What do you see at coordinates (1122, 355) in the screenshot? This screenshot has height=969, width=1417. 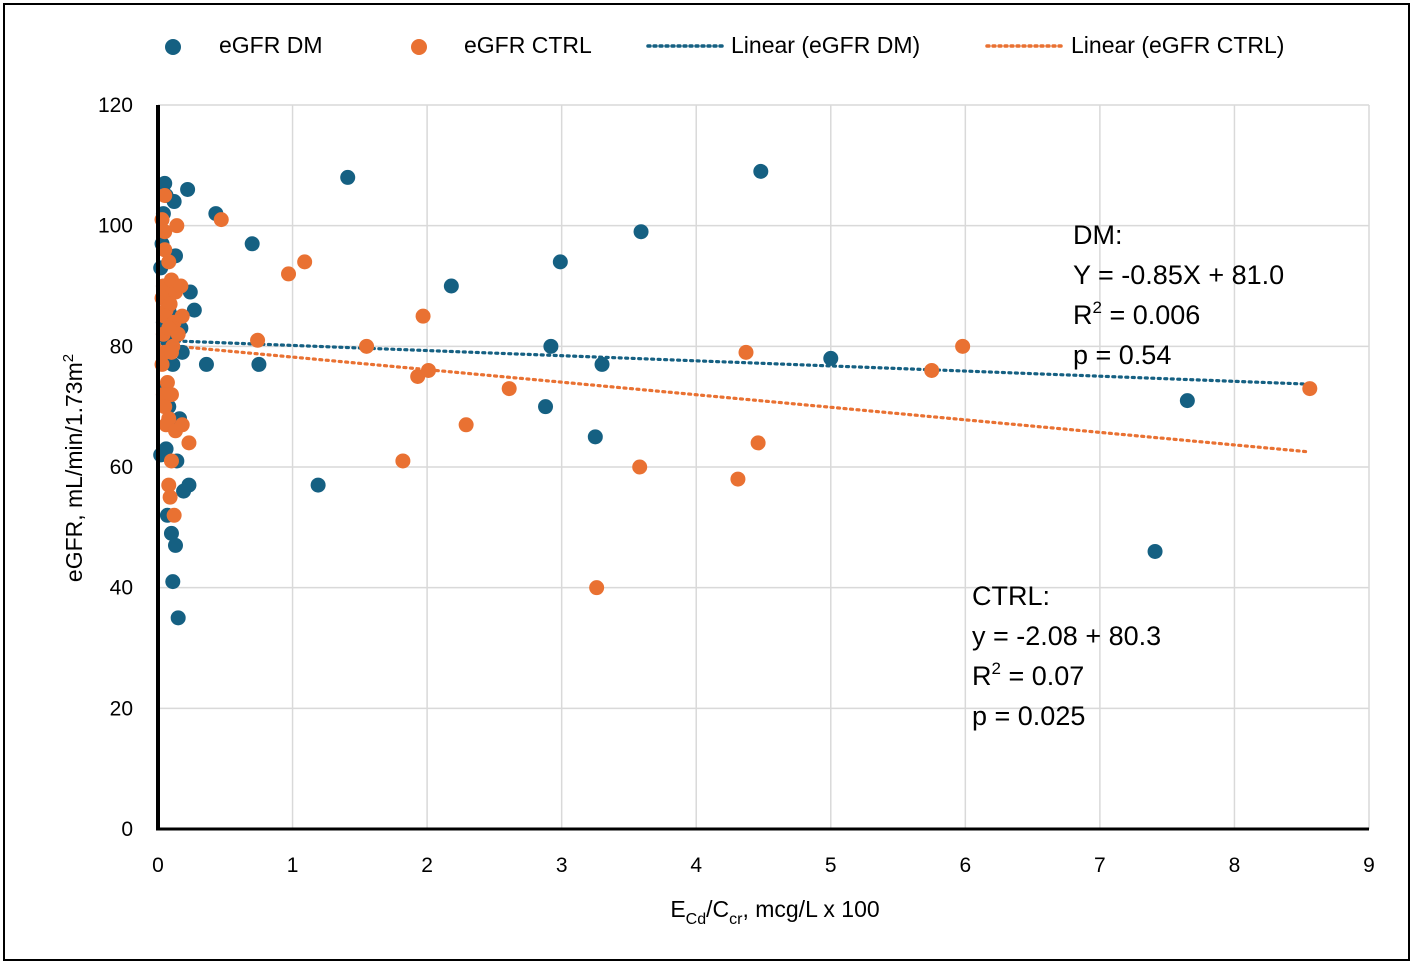 I see `annotation-dm-p: p = 0.54` at bounding box center [1122, 355].